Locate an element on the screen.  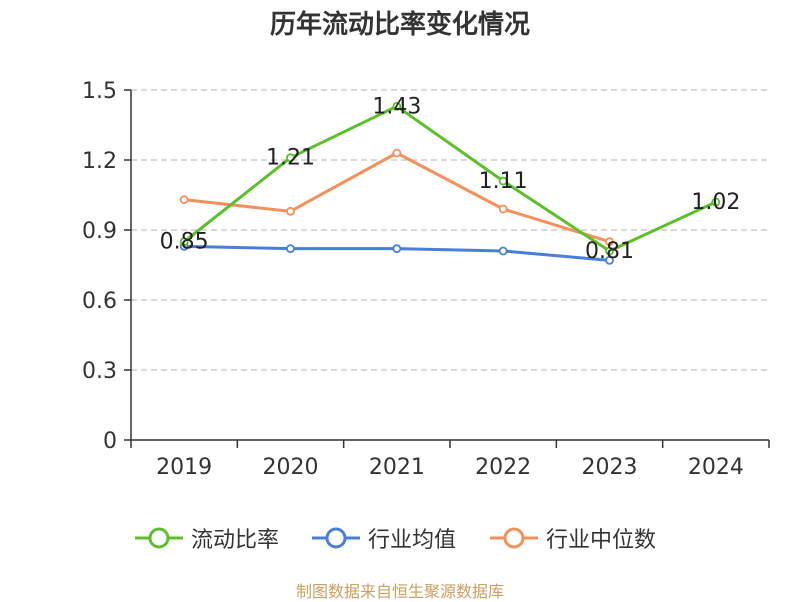
x-tick-label: 2021 is located at coordinates (397, 467).